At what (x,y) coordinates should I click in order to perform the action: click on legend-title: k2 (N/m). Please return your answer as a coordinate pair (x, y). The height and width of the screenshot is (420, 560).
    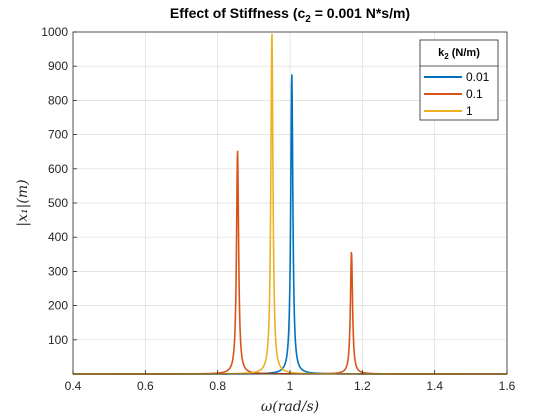
    Looking at the image, I should click on (459, 54).